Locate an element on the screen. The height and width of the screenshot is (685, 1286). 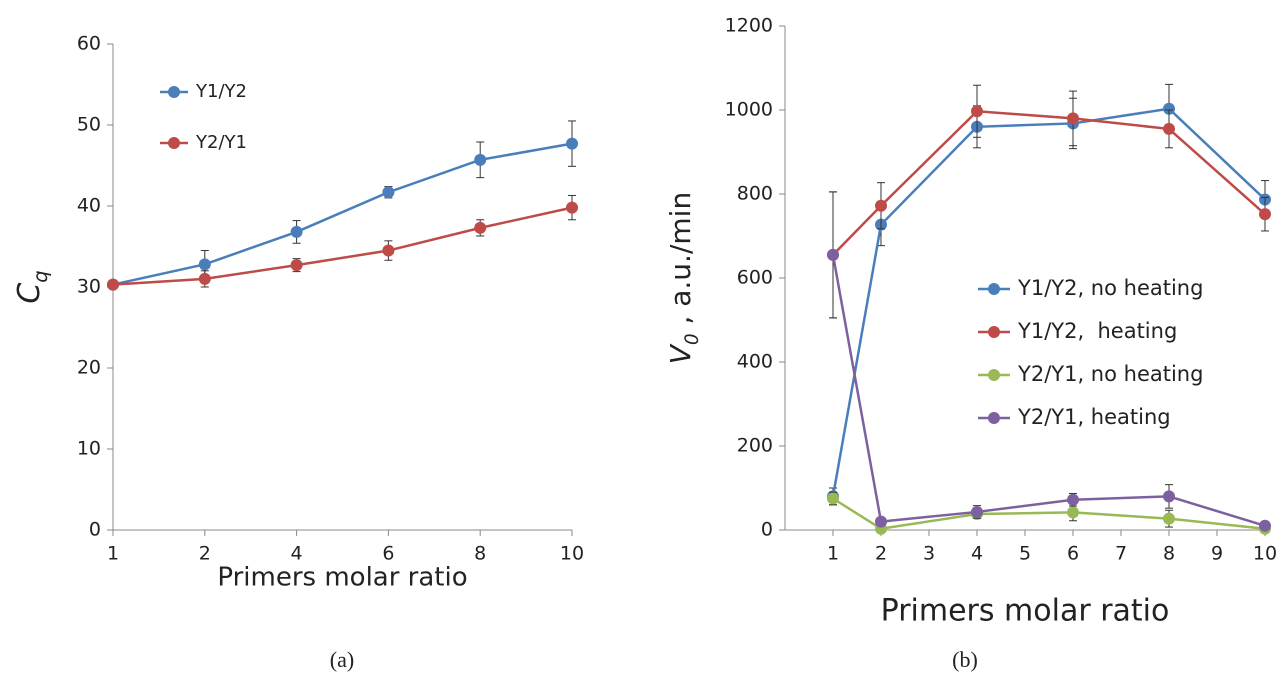
y-tick-label: 400 is located at coordinates (755, 362).